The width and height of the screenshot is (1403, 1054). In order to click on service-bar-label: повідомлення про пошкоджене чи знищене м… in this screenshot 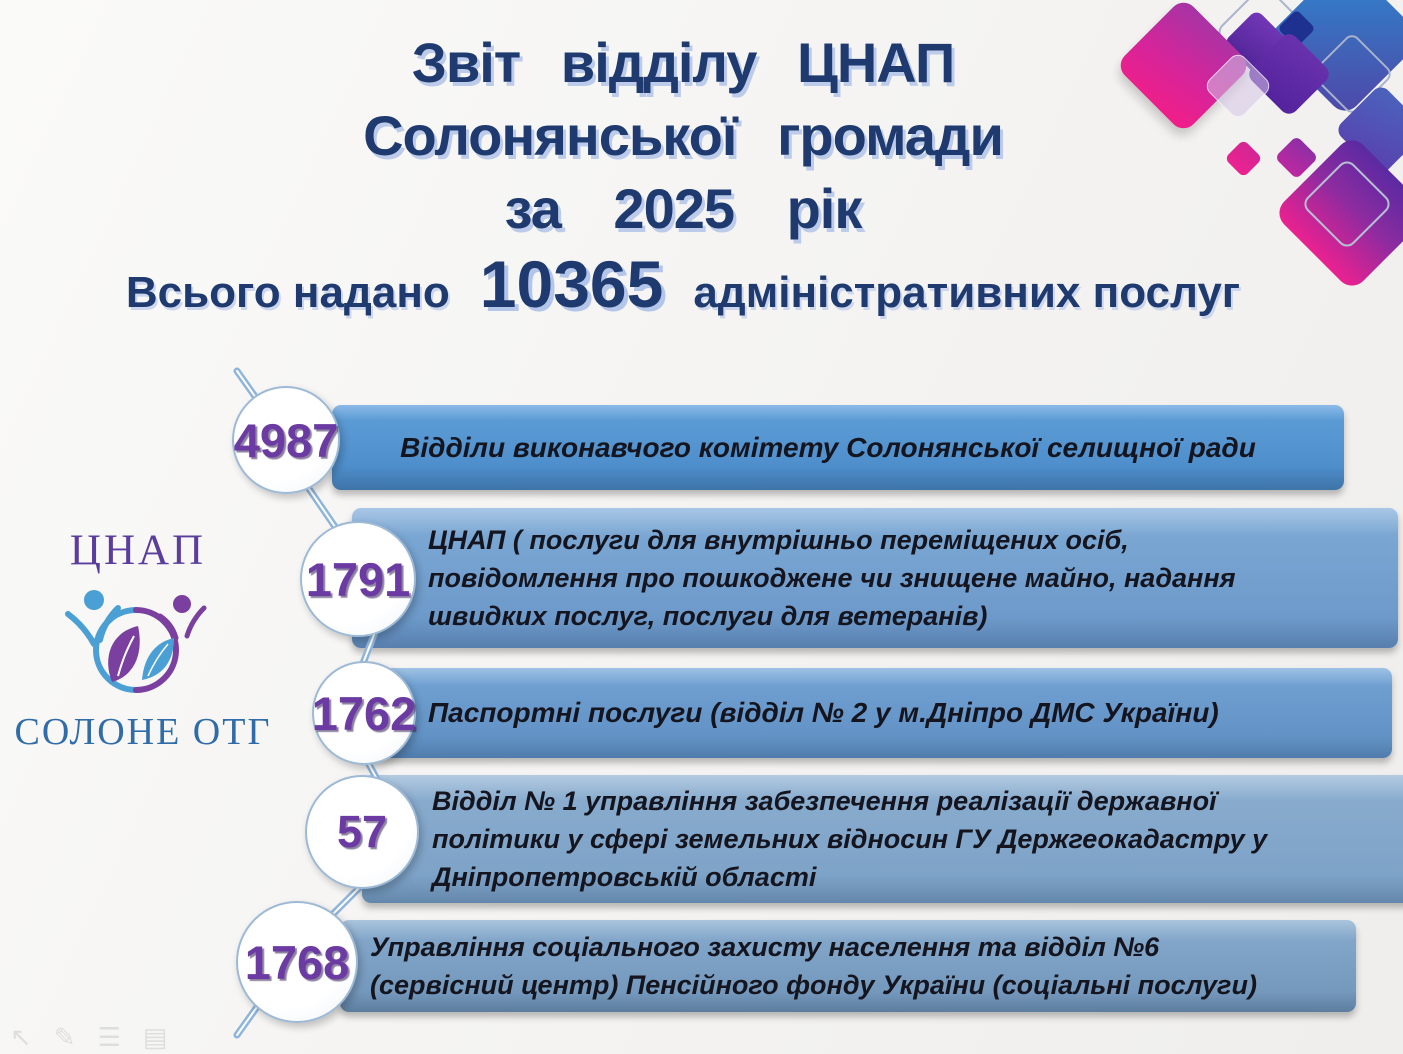, I will do `click(832, 578)`.